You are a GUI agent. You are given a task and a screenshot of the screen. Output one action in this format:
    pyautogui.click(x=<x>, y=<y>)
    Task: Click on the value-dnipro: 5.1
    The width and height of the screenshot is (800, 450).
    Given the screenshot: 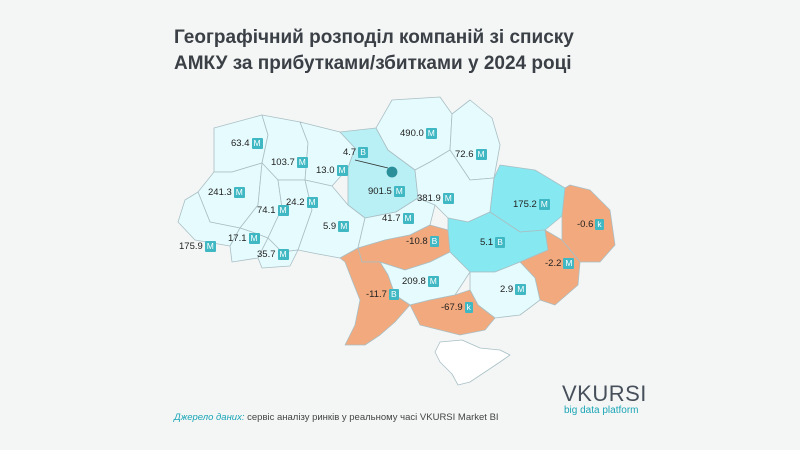 What is the action you would take?
    pyautogui.click(x=487, y=242)
    